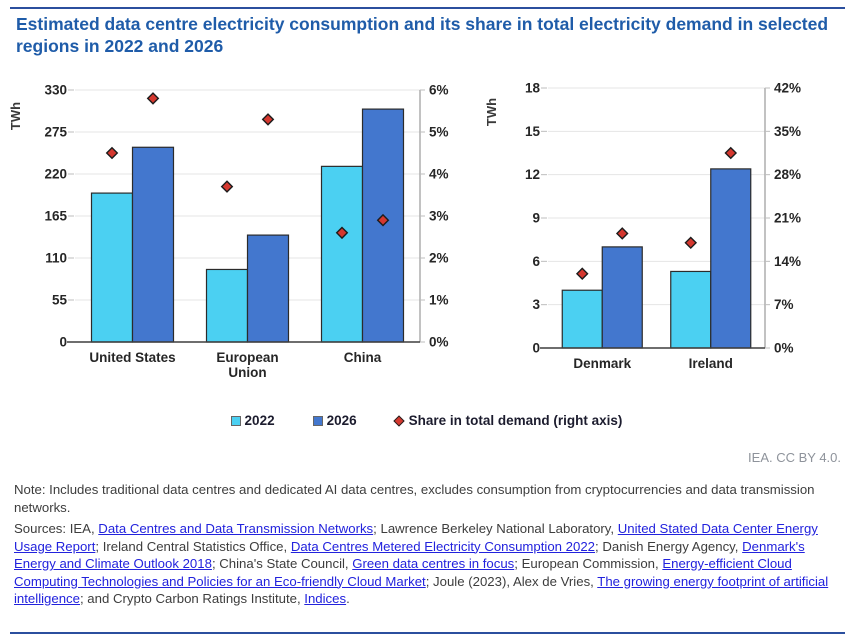 The width and height of the screenshot is (853, 643). Describe the element at coordinates (602, 363) in the screenshot. I see `category-label: Denmark` at that location.